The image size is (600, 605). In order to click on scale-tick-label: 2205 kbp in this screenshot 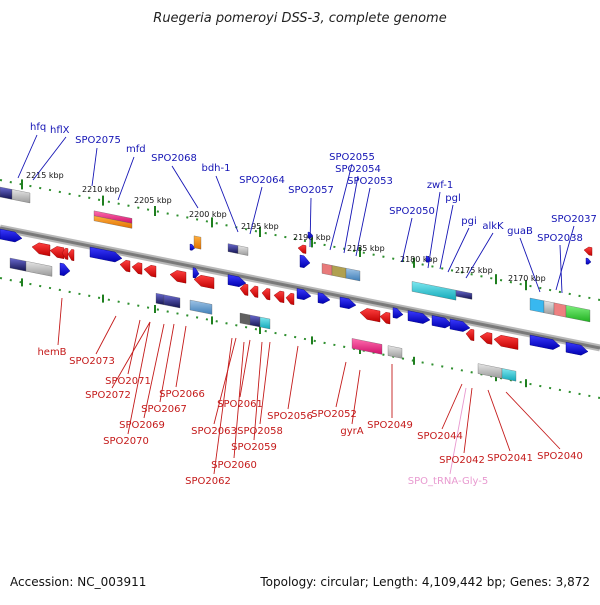, I will do `click(153, 200)`.